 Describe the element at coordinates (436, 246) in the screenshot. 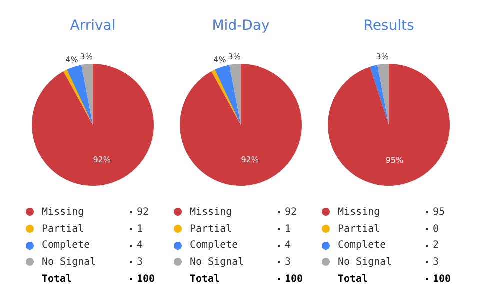

I see `data-label: 2` at that location.